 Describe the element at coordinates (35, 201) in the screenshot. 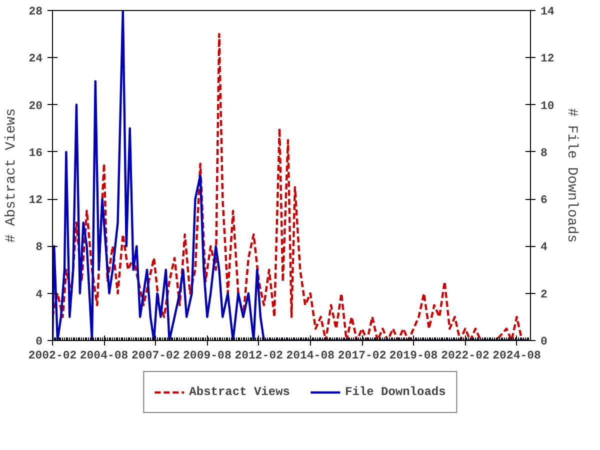

I see `y-tick-label: 12` at that location.